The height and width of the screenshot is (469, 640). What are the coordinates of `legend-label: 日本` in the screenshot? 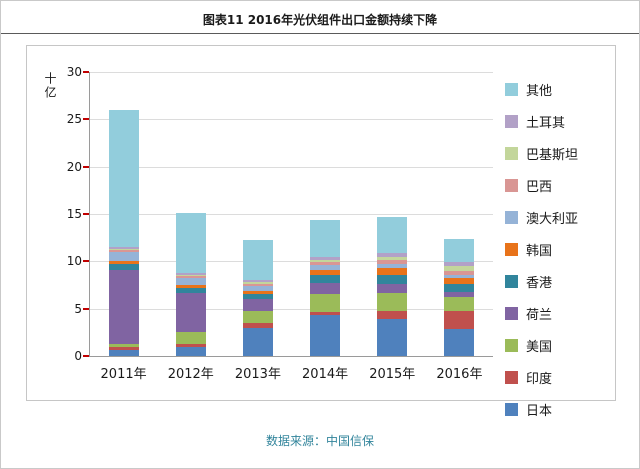 It's located at (539, 411).